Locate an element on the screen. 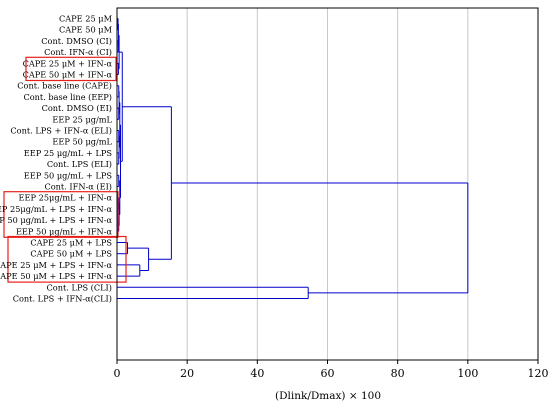  leaf-label: Cont. LPS + IFN-α(CLI) is located at coordinates (62, 299).